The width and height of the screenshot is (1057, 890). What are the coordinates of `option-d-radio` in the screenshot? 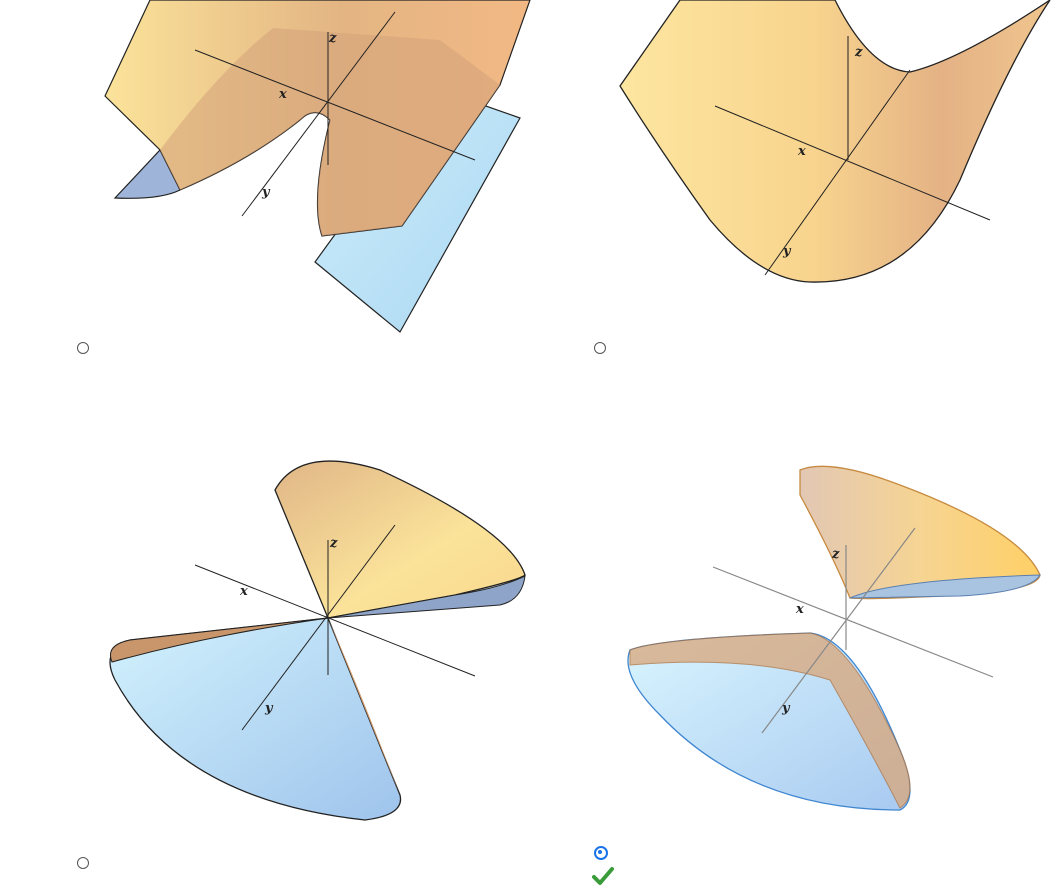 It's located at (601, 853).